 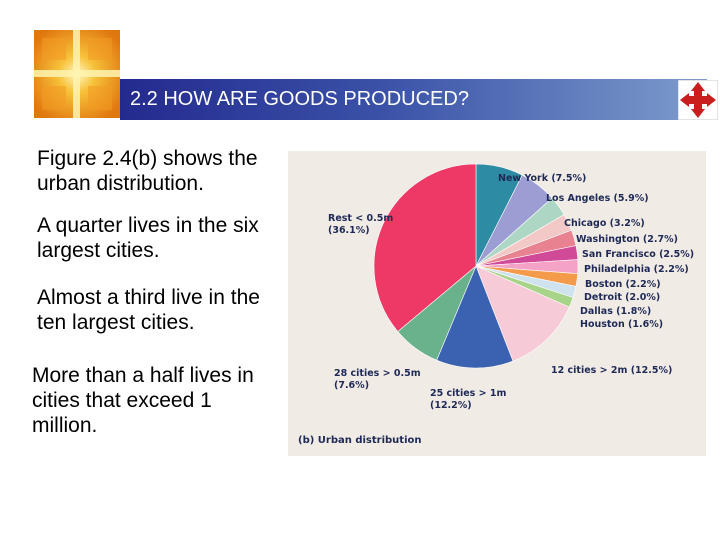 I want to click on pie-slice-rest-0-5m, so click(x=425, y=247).